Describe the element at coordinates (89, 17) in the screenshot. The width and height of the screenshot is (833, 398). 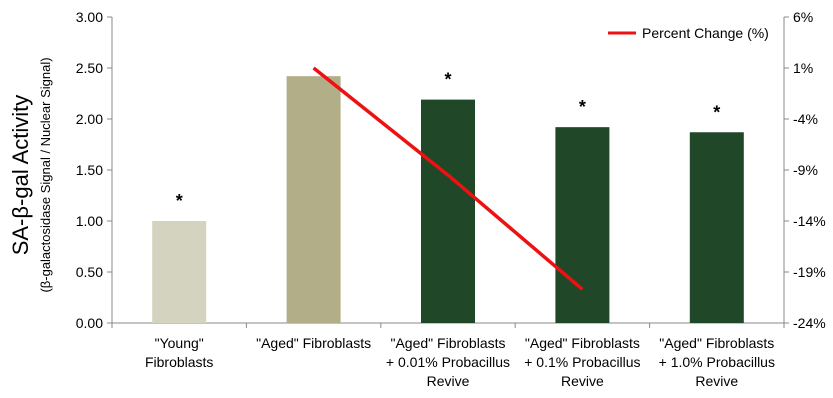
I see `y-tick-label: 3.00` at that location.